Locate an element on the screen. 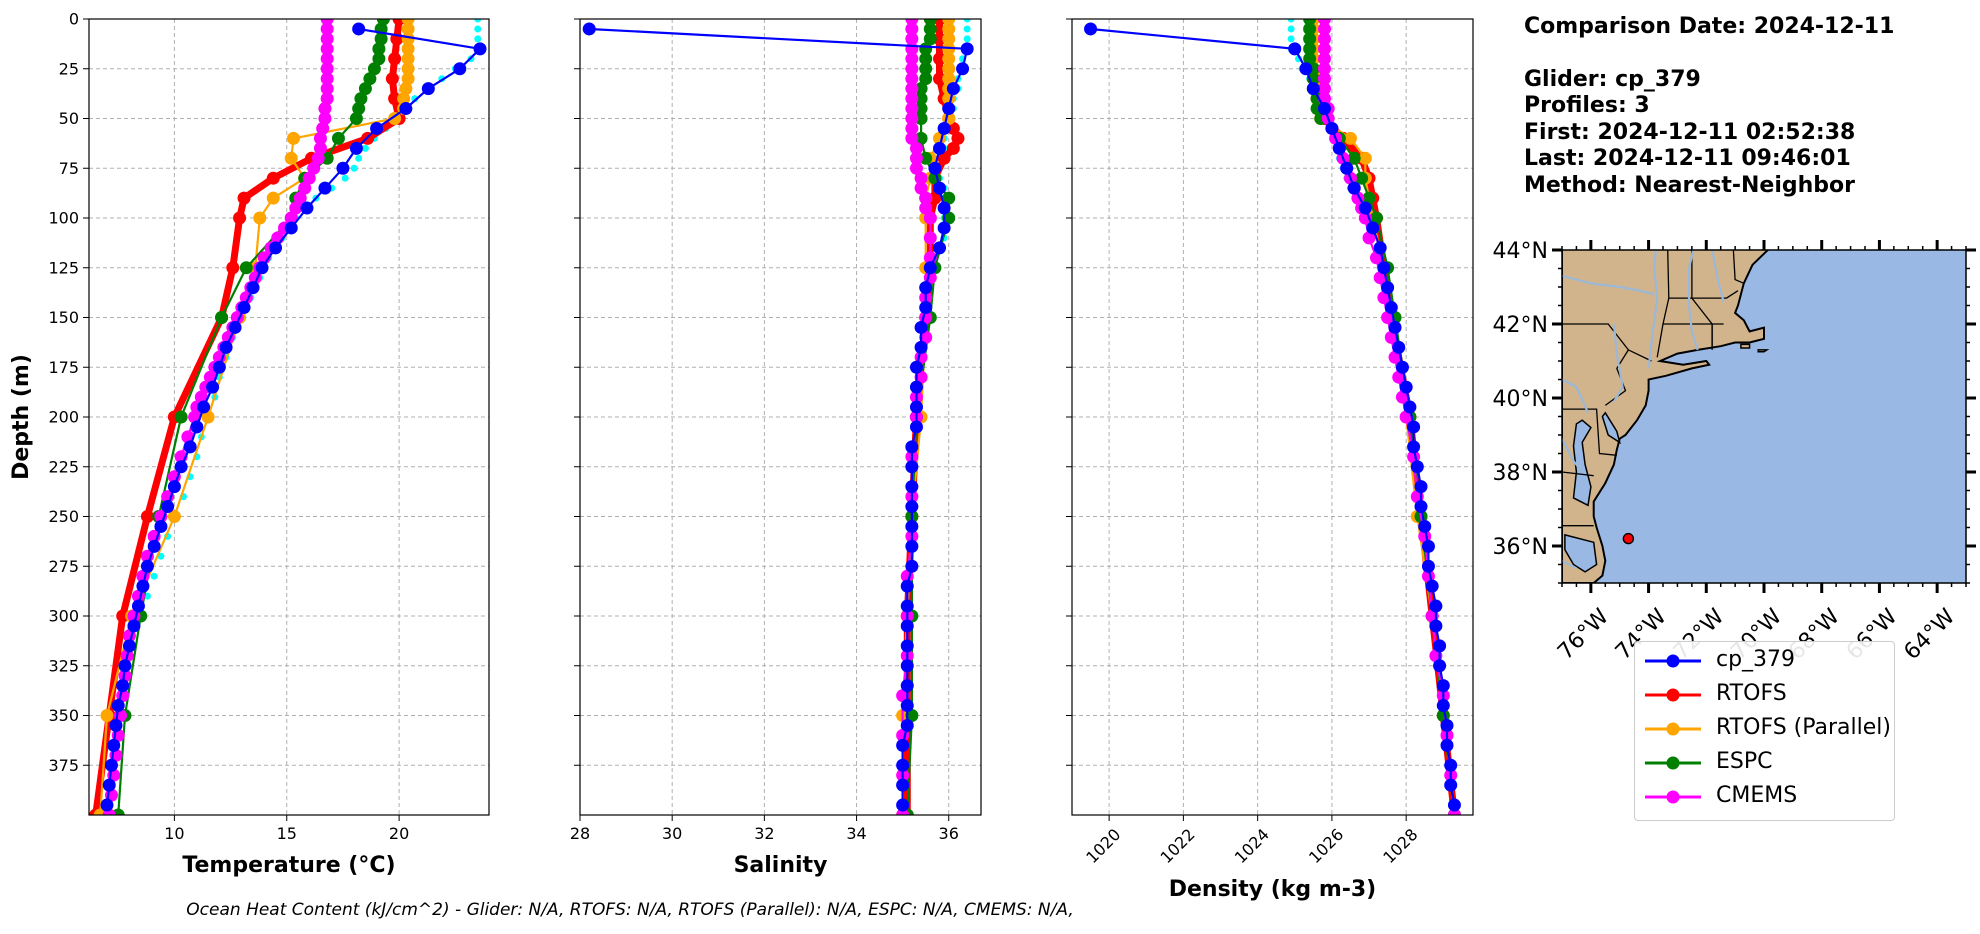 The height and width of the screenshot is (934, 1980). glider-position-marker is located at coordinates (1628, 538).